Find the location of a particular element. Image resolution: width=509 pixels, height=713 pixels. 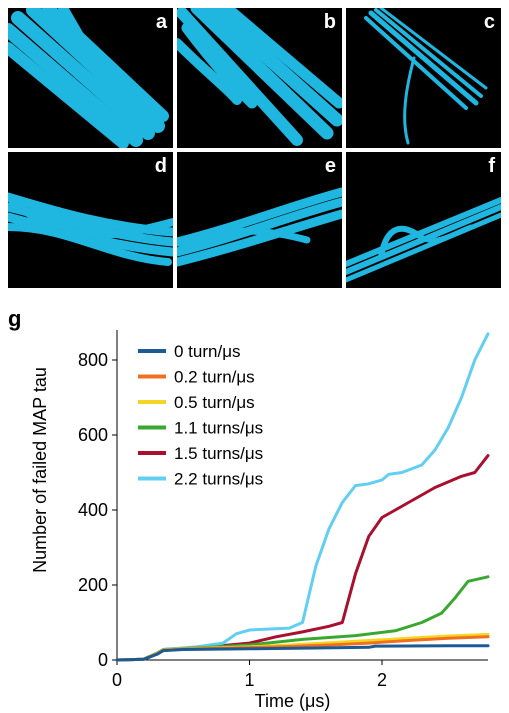

y-tick-label: 200 is located at coordinates (93, 585).